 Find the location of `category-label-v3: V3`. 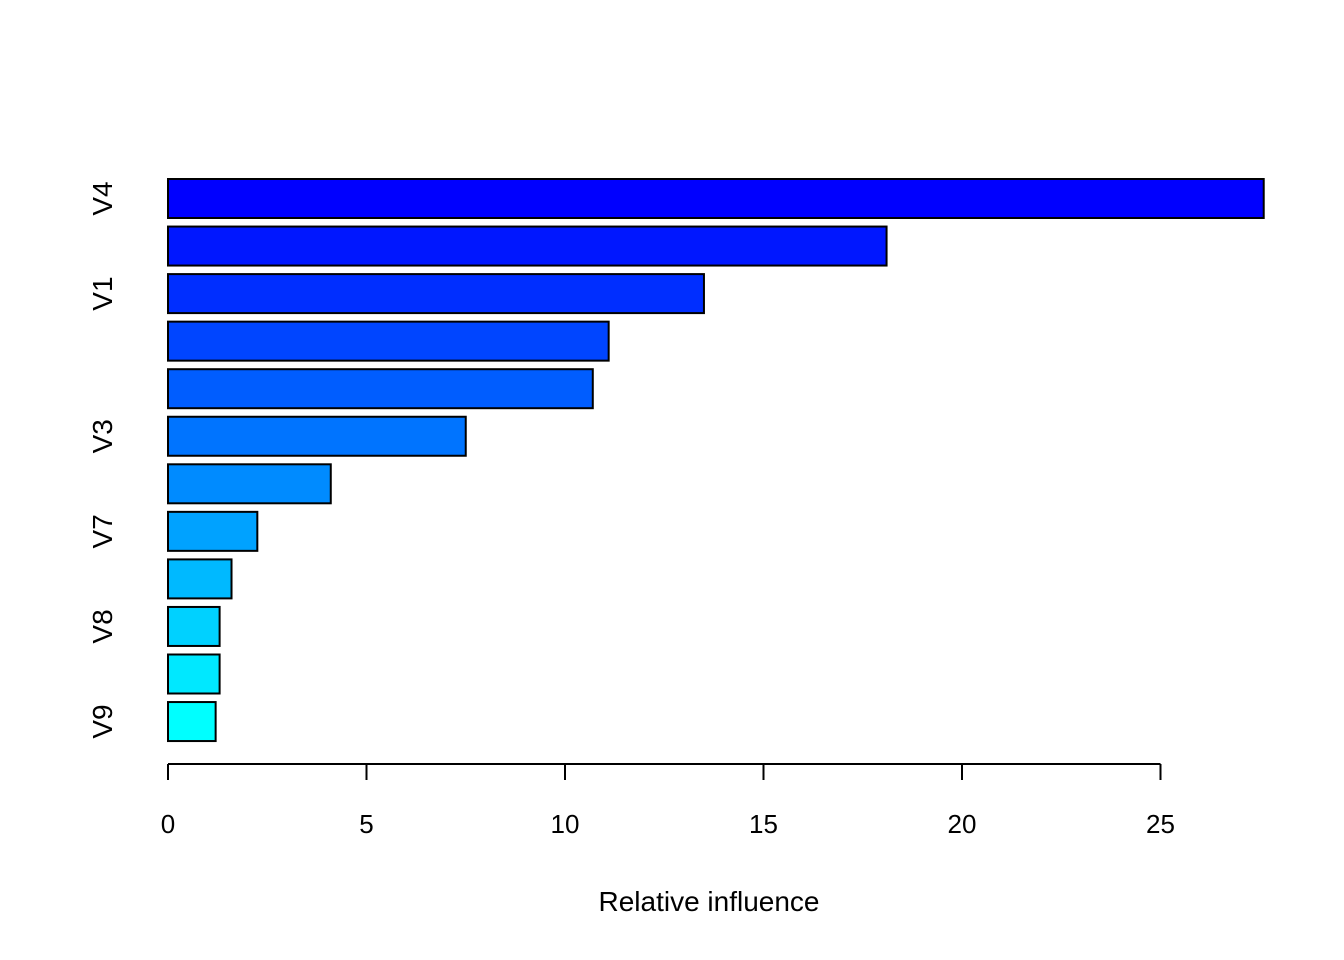

category-label-v3: V3 is located at coordinates (102, 436).